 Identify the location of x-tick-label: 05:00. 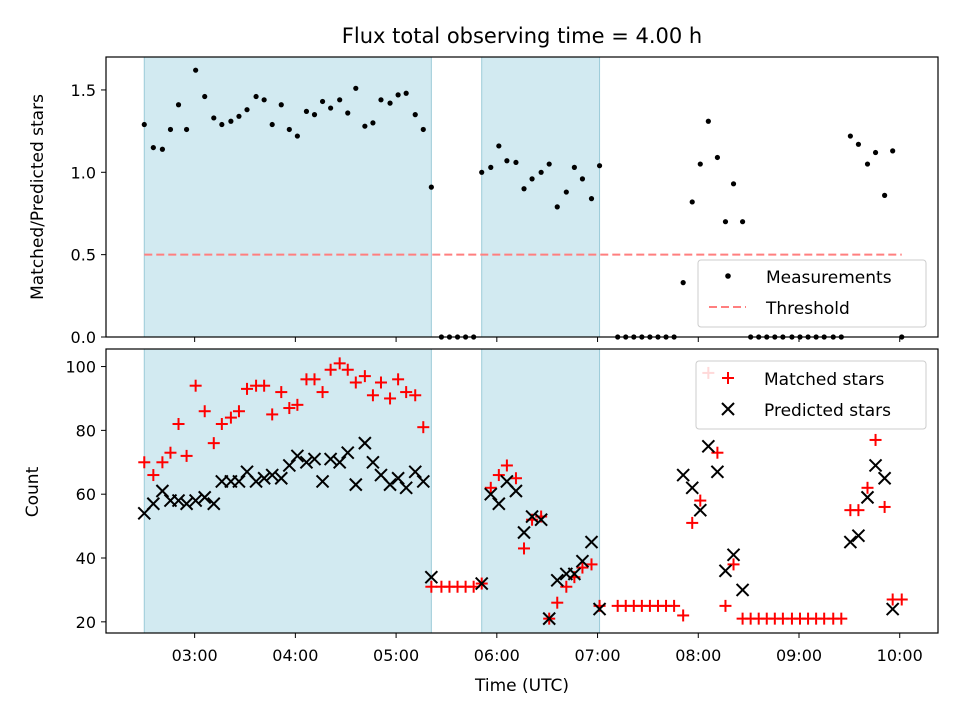
(396, 655).